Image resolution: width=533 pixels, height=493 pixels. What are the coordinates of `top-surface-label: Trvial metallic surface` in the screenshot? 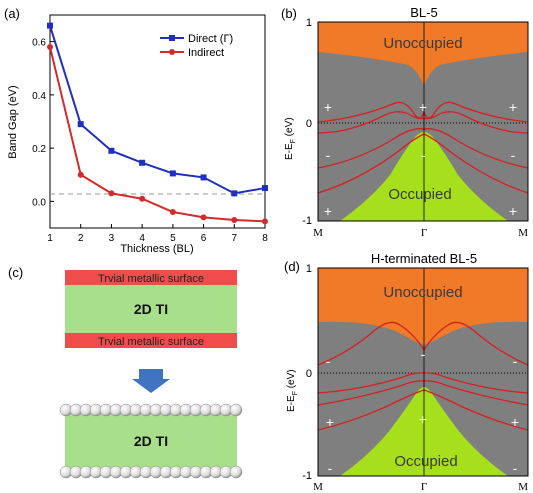 It's located at (151, 279).